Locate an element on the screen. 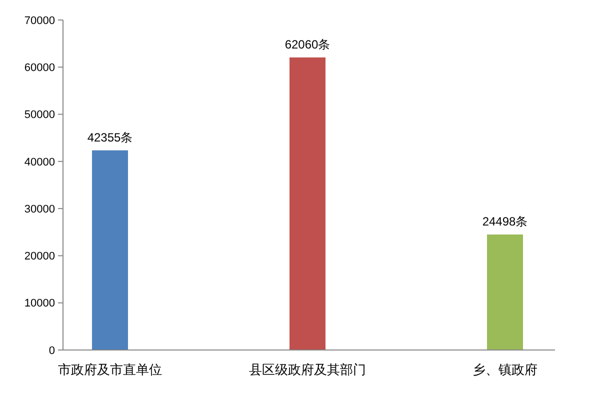  y-tick-label: 50000 is located at coordinates (39, 115).